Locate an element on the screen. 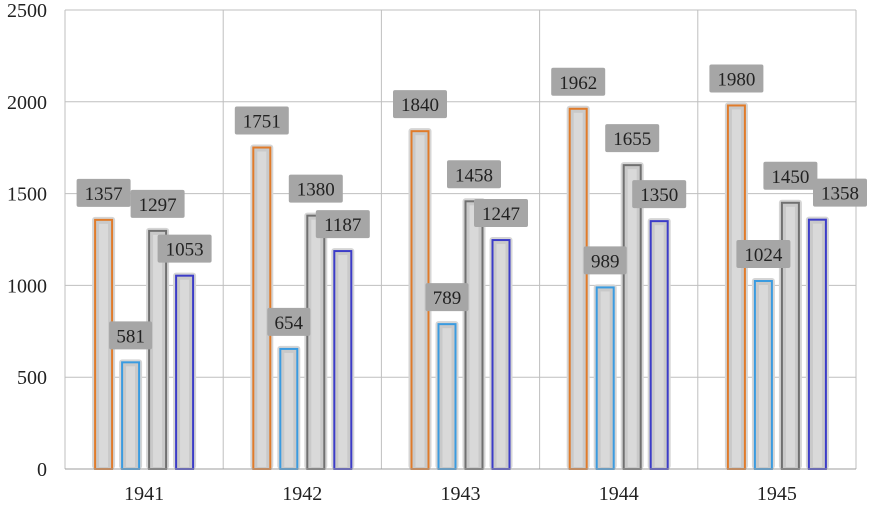  y-tick-label: 0 is located at coordinates (42, 470).